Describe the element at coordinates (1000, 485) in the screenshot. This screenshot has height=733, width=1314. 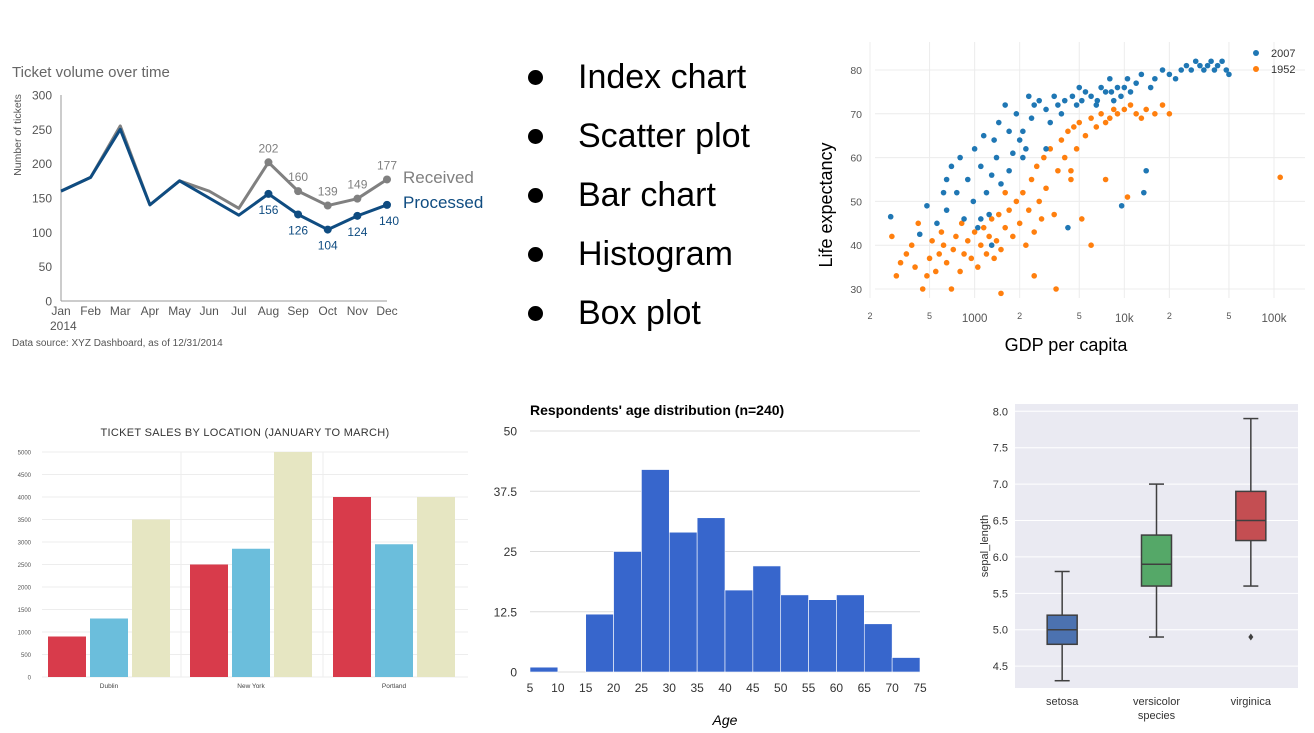
I see `box-y-tick-label: 7.0` at that location.